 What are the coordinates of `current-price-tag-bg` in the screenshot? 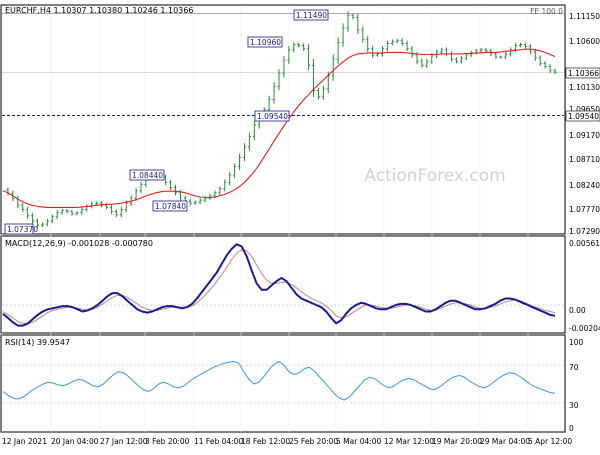 It's located at (582, 73).